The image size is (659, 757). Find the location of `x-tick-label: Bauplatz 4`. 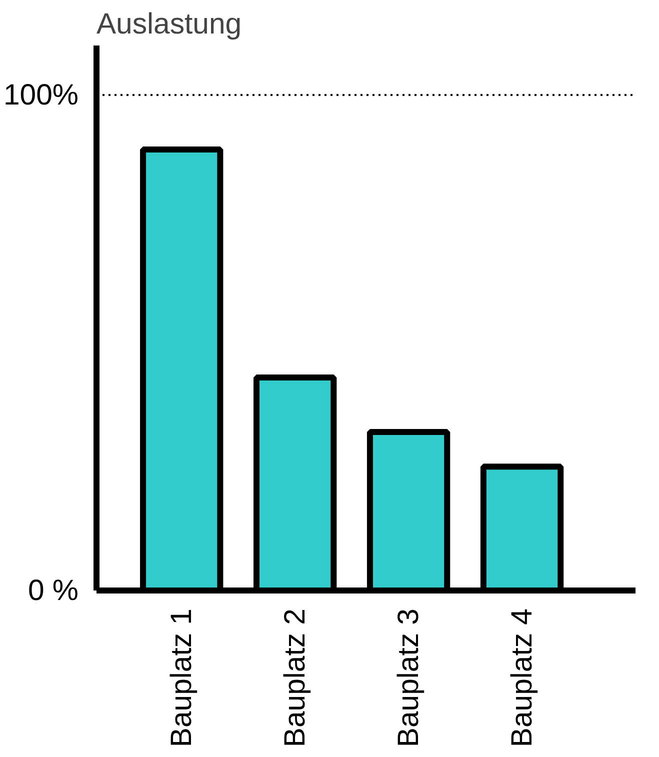

x-tick-label: Bauplatz 4 is located at coordinates (522, 678).